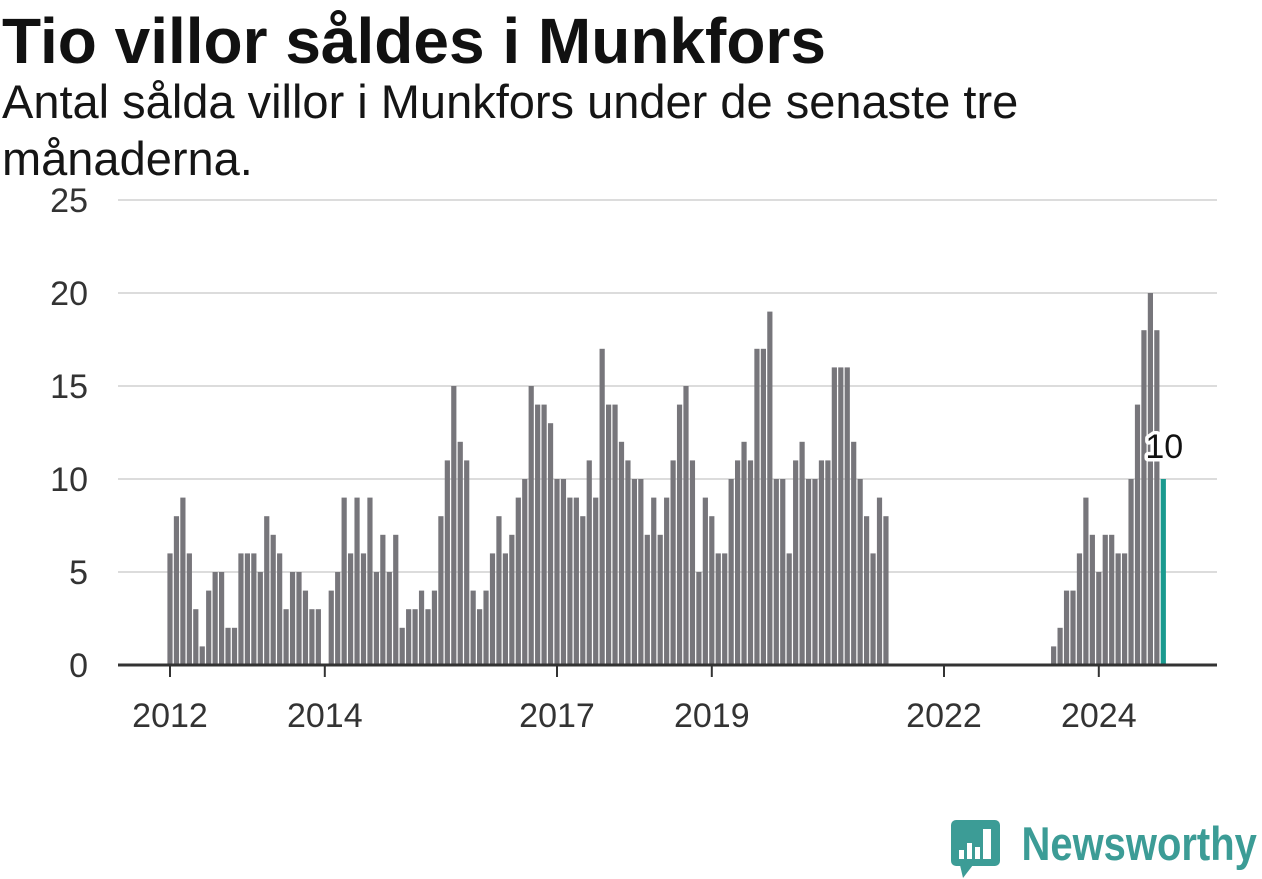  Describe the element at coordinates (944, 716) in the screenshot. I see `x-tick-label: 2022` at that location.